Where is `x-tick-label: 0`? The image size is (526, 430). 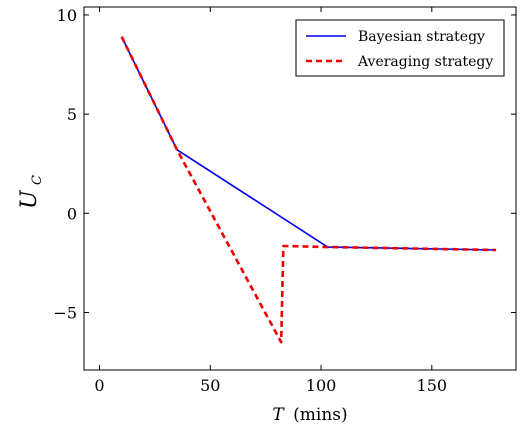
x-tick-label: 0 is located at coordinates (99, 385).